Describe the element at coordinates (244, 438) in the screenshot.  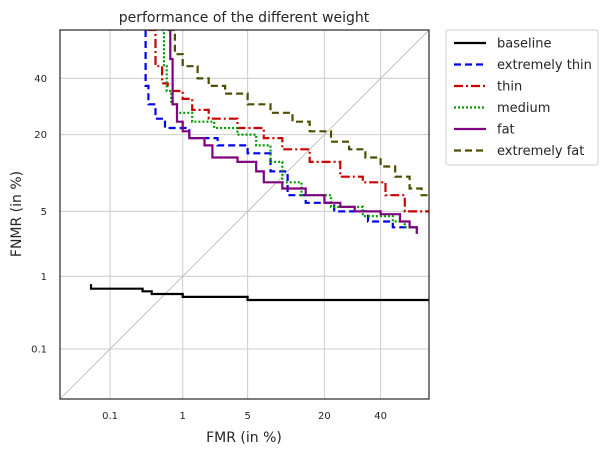
I see `x-axis-label: FMR (in %)` at that location.